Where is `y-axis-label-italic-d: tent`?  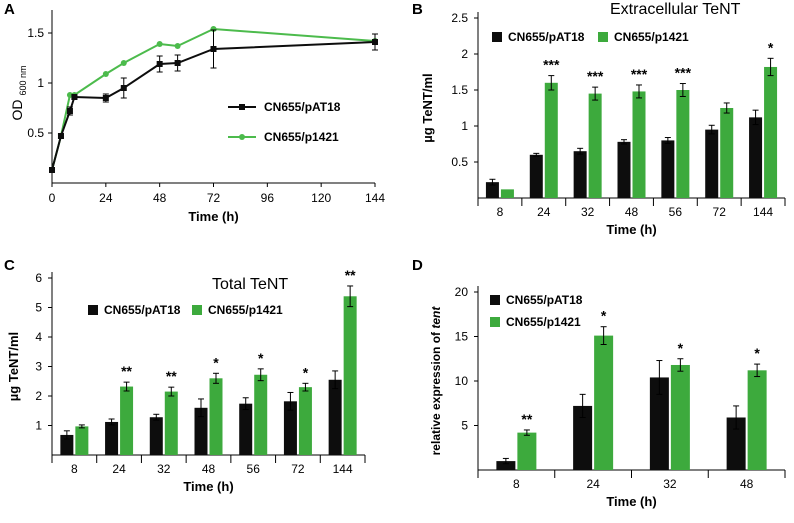
y-axis-label-italic-d: tent is located at coordinates (436, 317).